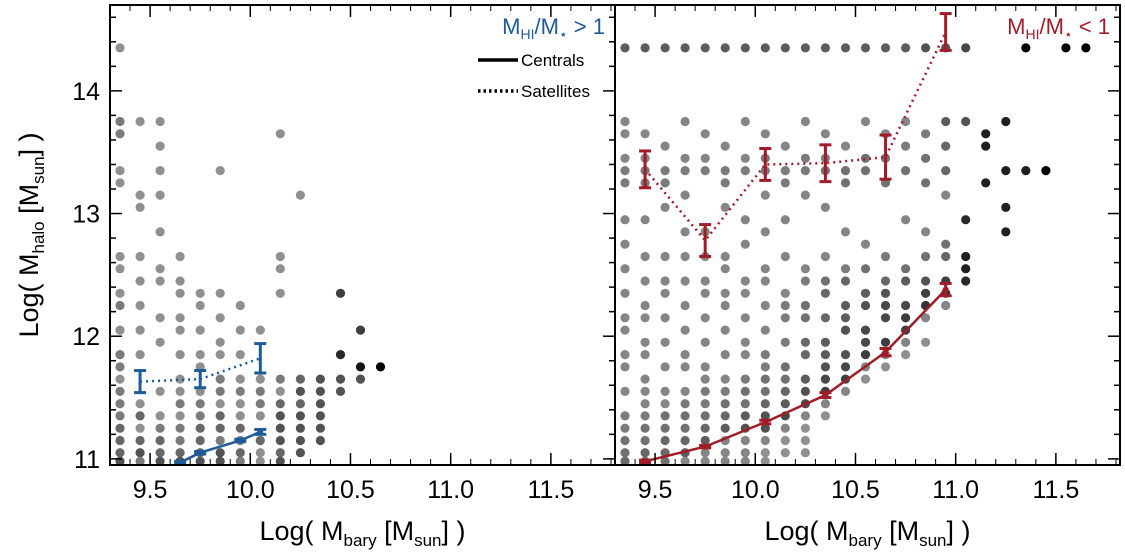 Image resolution: width=1125 pixels, height=559 pixels. What do you see at coordinates (220, 447) in the screenshot?
I see `centrals-line` at bounding box center [220, 447].